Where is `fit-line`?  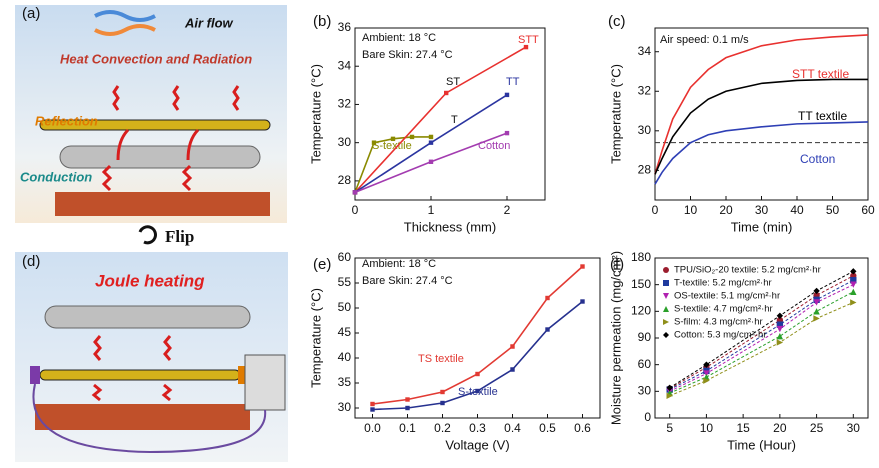
fit-line is located at coordinates (761, 342).